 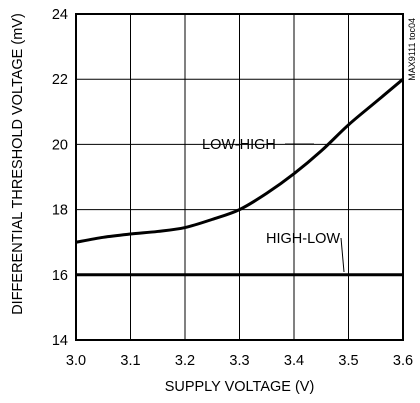 What do you see at coordinates (60, 211) in the screenshot?
I see `y-tick-label: 18` at bounding box center [60, 211].